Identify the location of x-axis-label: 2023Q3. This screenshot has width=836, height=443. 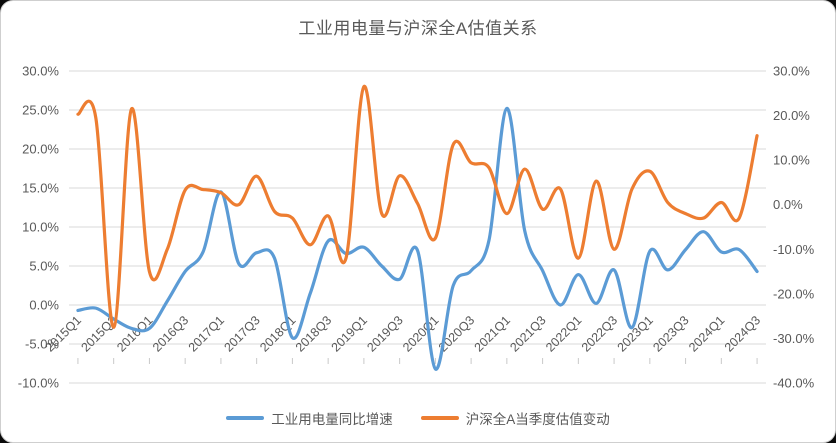
(670, 333).